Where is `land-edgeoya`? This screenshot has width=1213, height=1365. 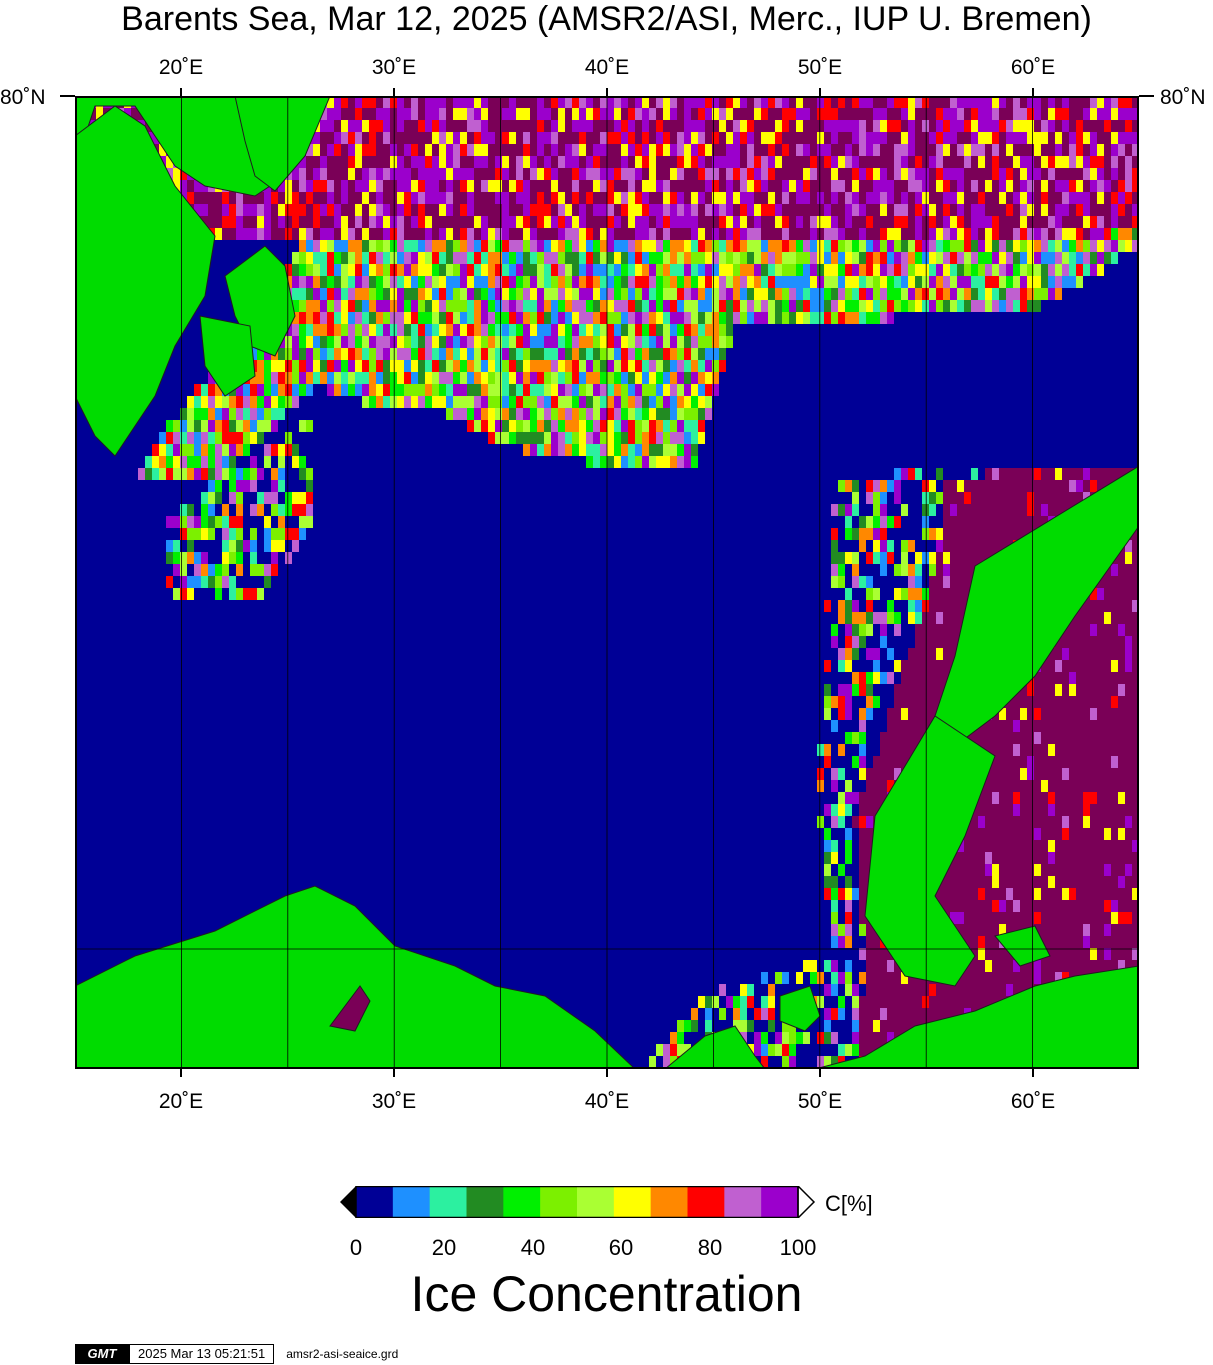 land-edgeoya is located at coordinates (227, 356).